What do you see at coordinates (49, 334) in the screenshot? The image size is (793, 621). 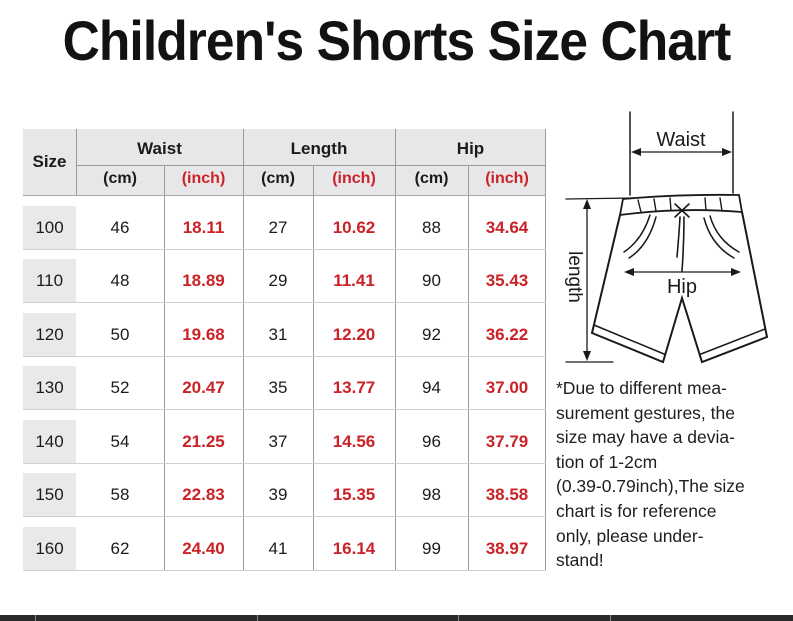 I see `cell-size: 120` at bounding box center [49, 334].